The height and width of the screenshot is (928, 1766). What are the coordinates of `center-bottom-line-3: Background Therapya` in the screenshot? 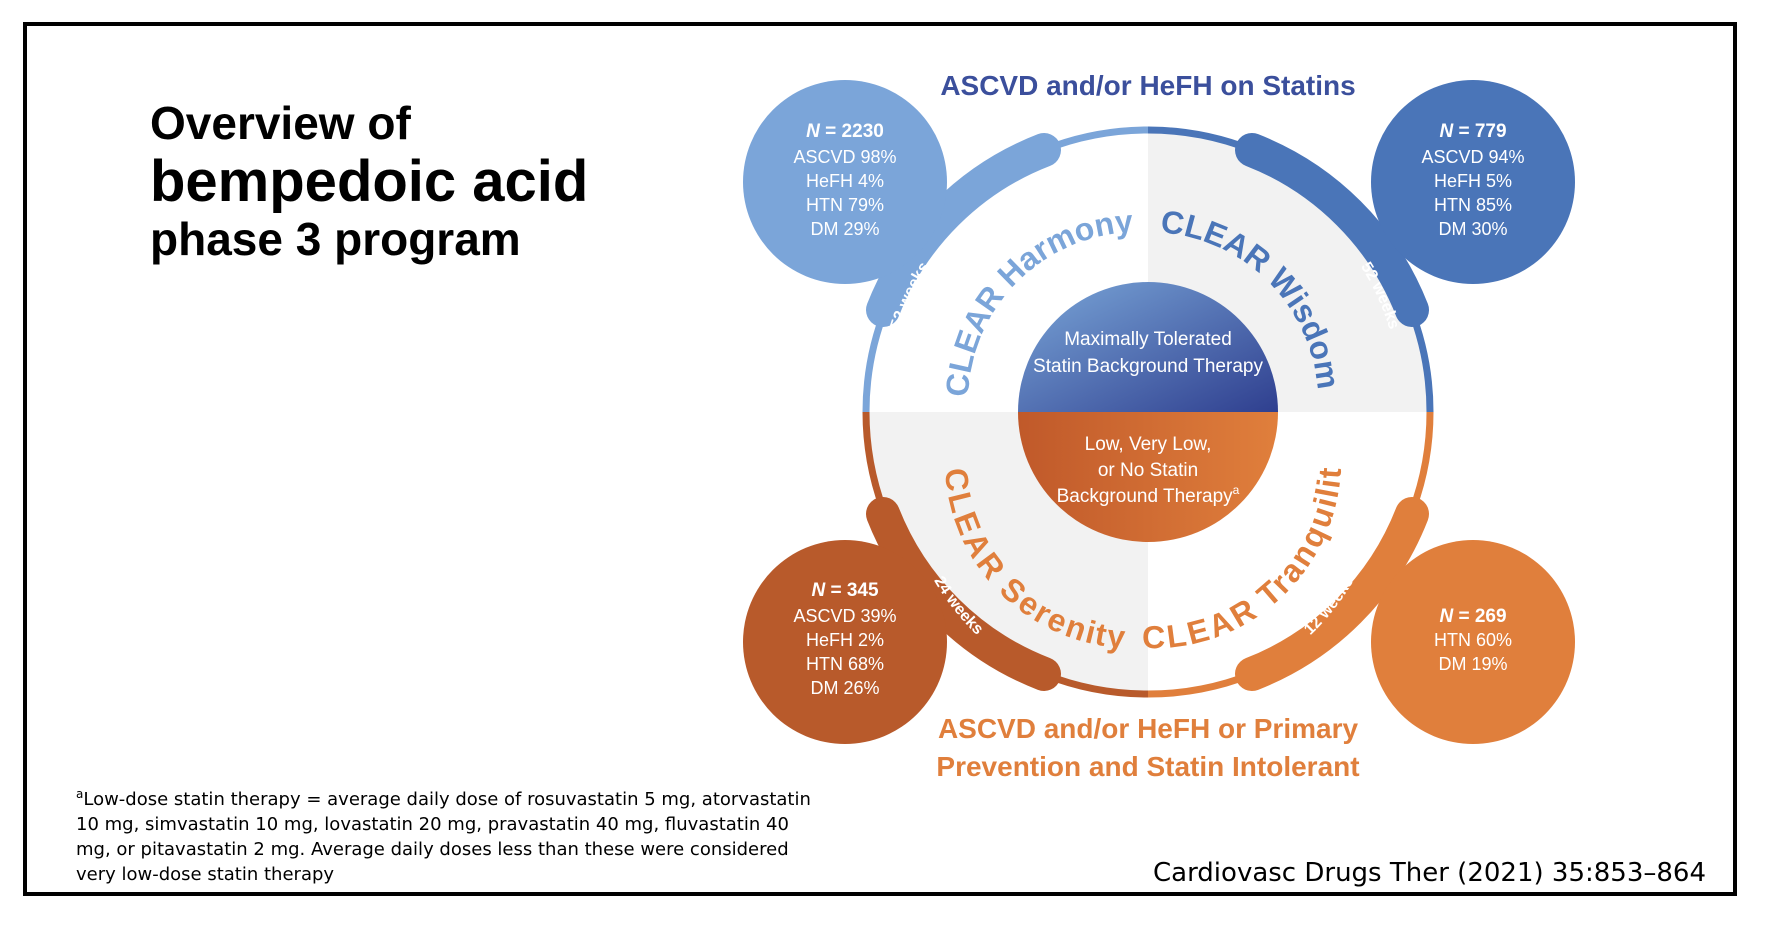 It's located at (1148, 495).